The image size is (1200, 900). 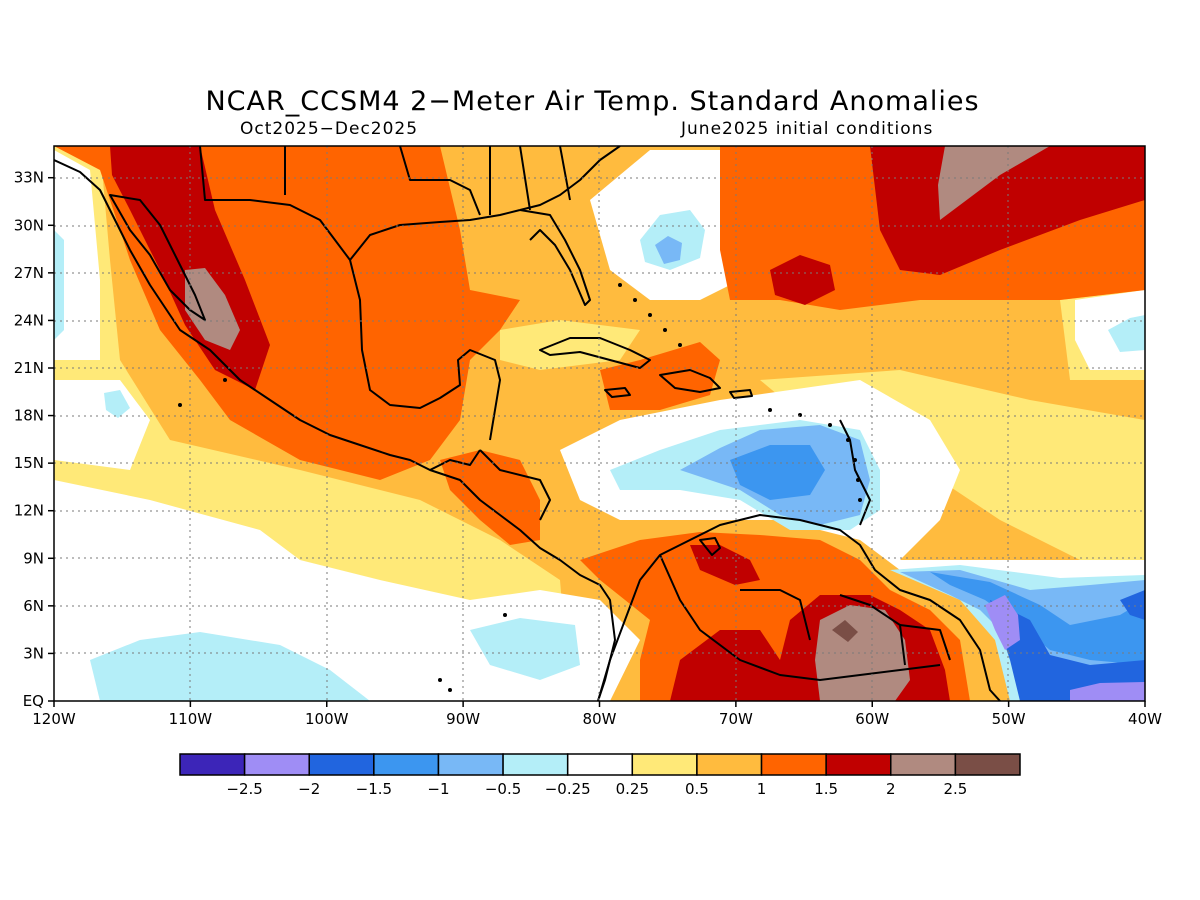 I want to click on colorbar-label: 2.5, so click(x=955, y=789).